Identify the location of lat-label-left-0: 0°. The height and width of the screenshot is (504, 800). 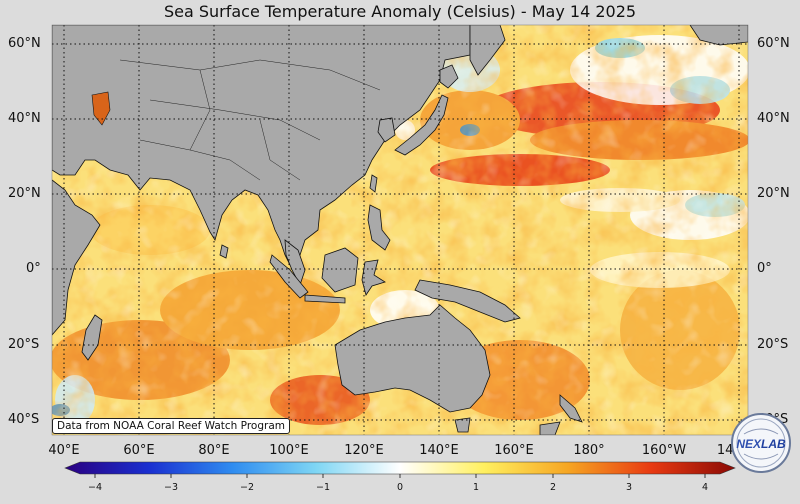
(33, 268).